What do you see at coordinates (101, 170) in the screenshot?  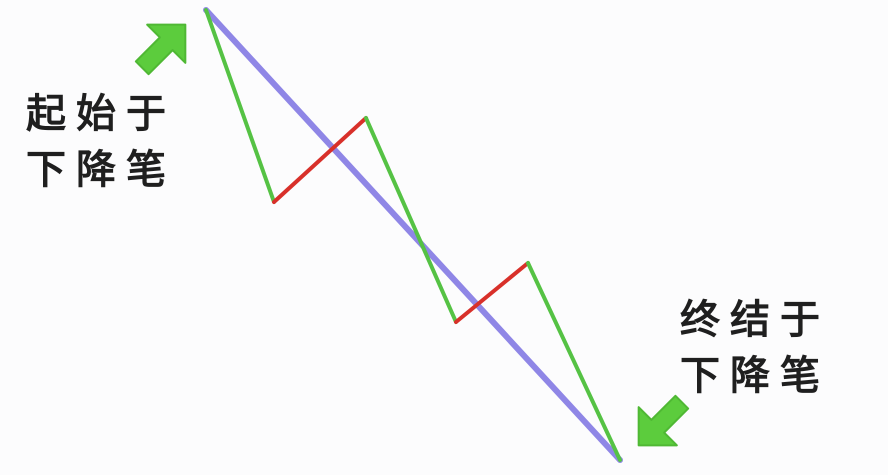 I see `start-label-line2: 下降笔` at bounding box center [101, 170].